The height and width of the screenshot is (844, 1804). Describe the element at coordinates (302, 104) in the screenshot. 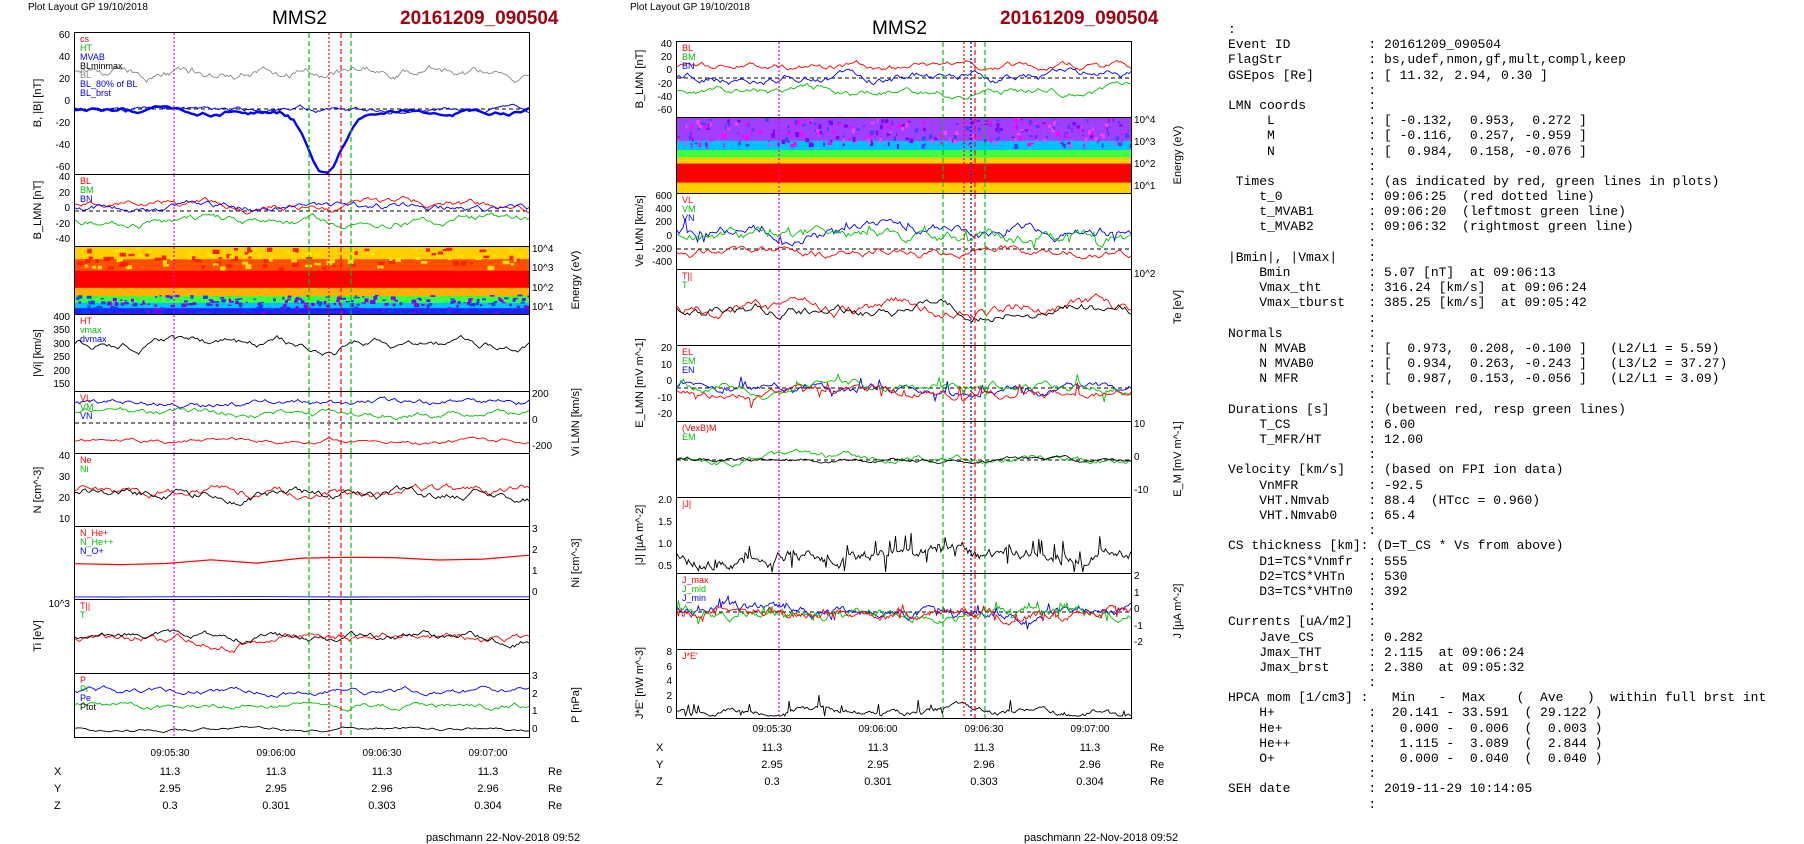

I see `left-panel-1-plot` at that location.